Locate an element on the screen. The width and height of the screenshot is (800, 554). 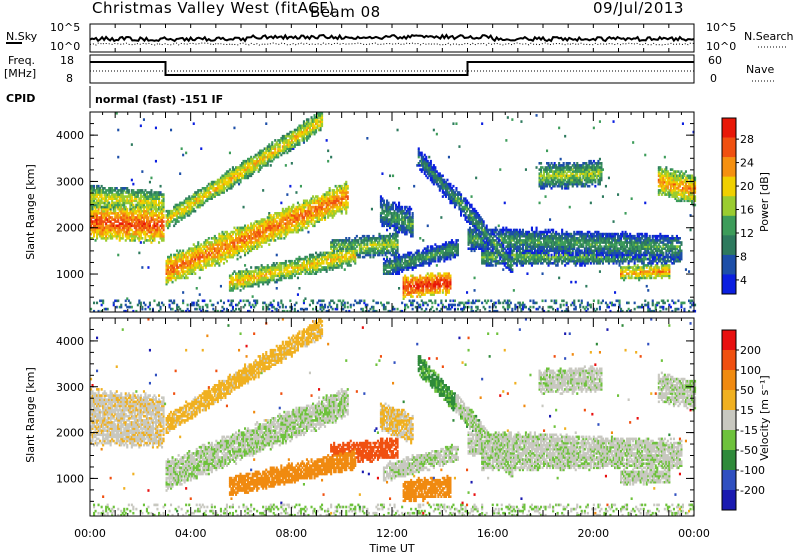
nsearch-trace is located at coordinates (392, 44).